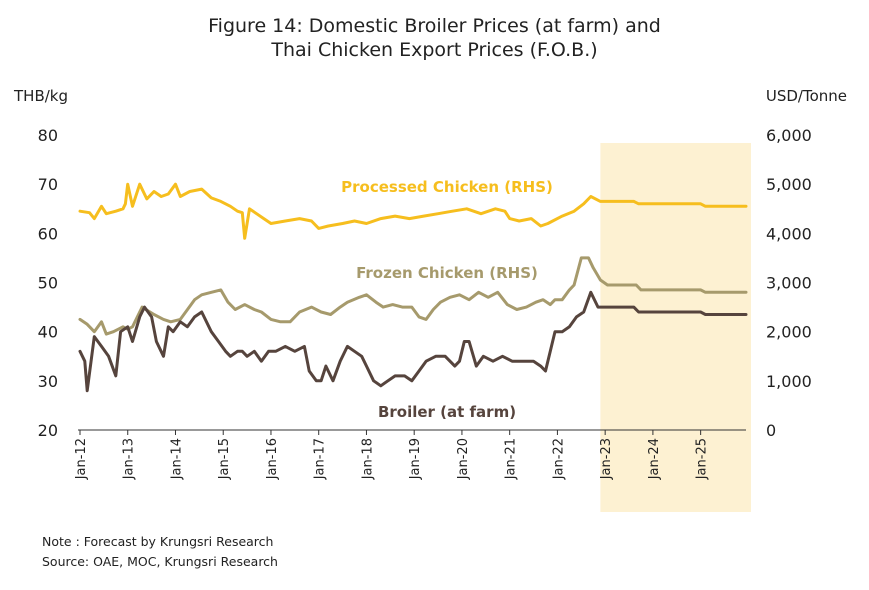 The height and width of the screenshot is (590, 869). I want to click on series-line-frozen, so click(413, 296).